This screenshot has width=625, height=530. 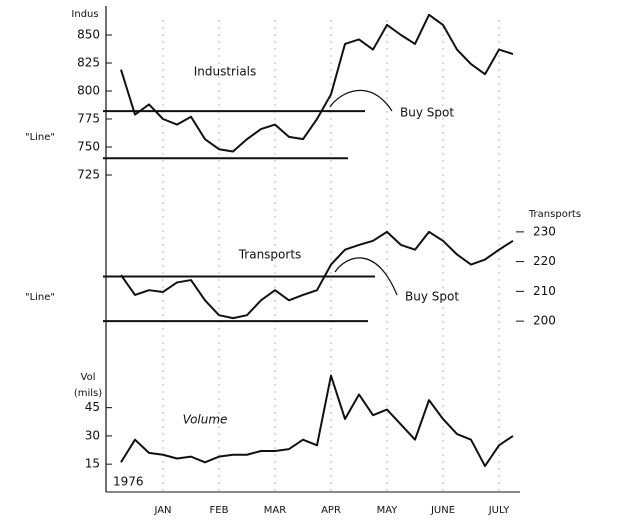 I want to click on y-tick-label: 200, so click(x=544, y=321).